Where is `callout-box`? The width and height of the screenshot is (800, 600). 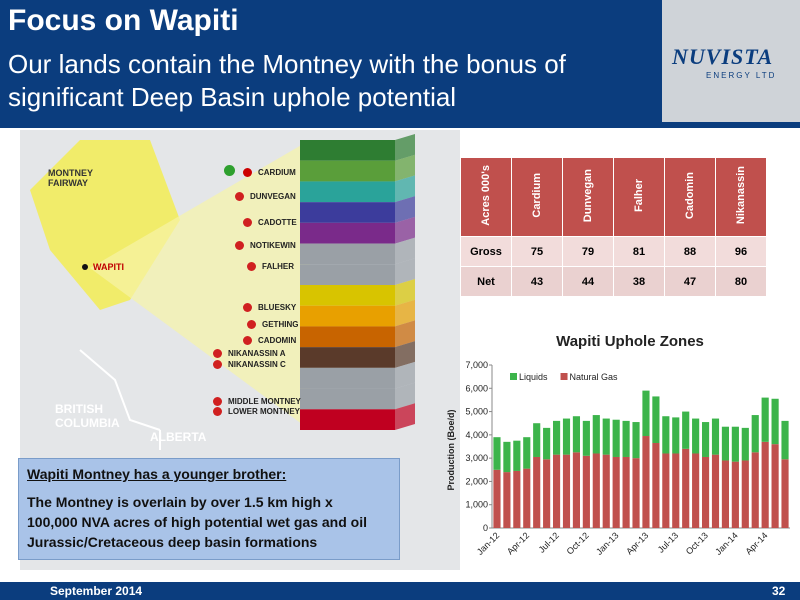
callout-box is located at coordinates (209, 509).